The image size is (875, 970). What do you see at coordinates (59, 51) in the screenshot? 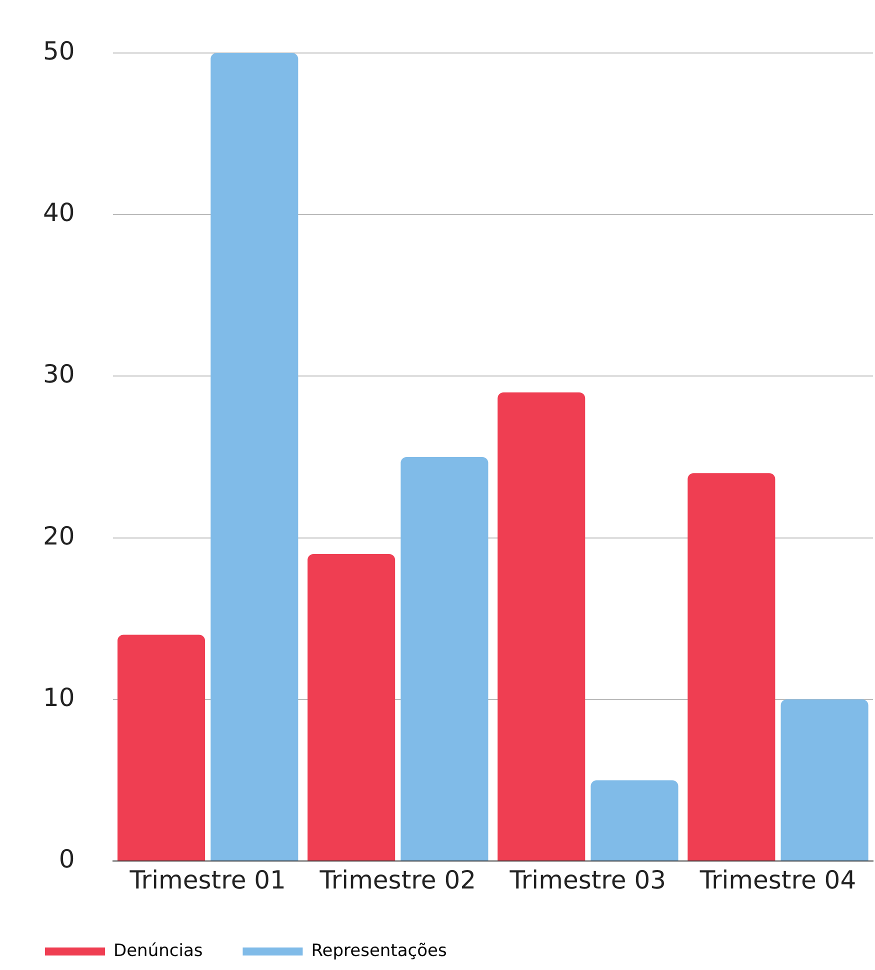
I see `y-tick-label: 50` at bounding box center [59, 51].